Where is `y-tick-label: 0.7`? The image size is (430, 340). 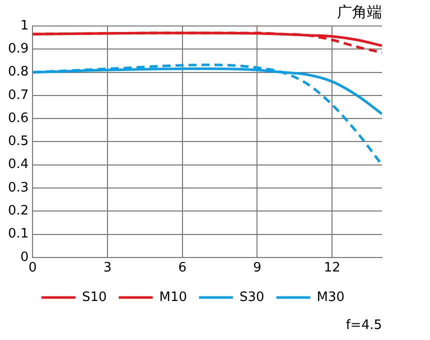 y-tick-label: 0.7 is located at coordinates (18, 95).